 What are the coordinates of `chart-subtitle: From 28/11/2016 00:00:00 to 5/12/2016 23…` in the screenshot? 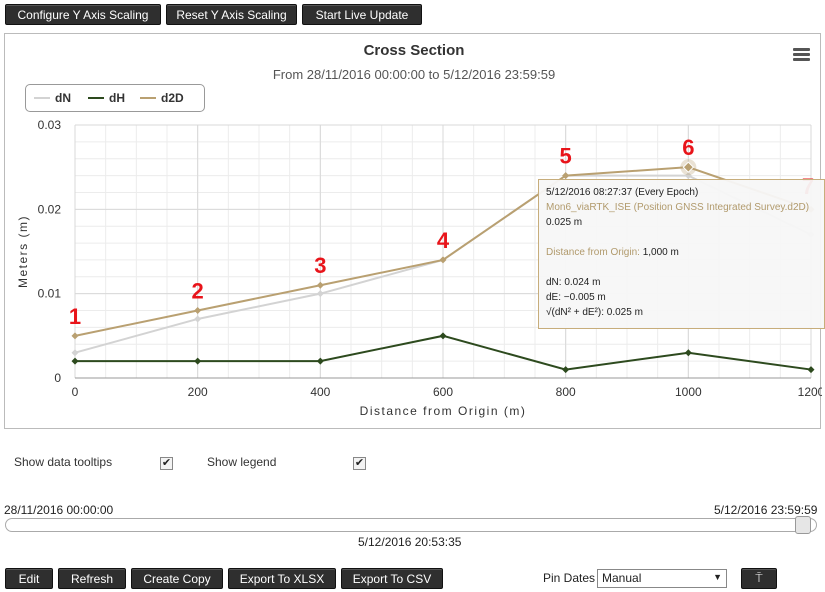 It's located at (414, 74).